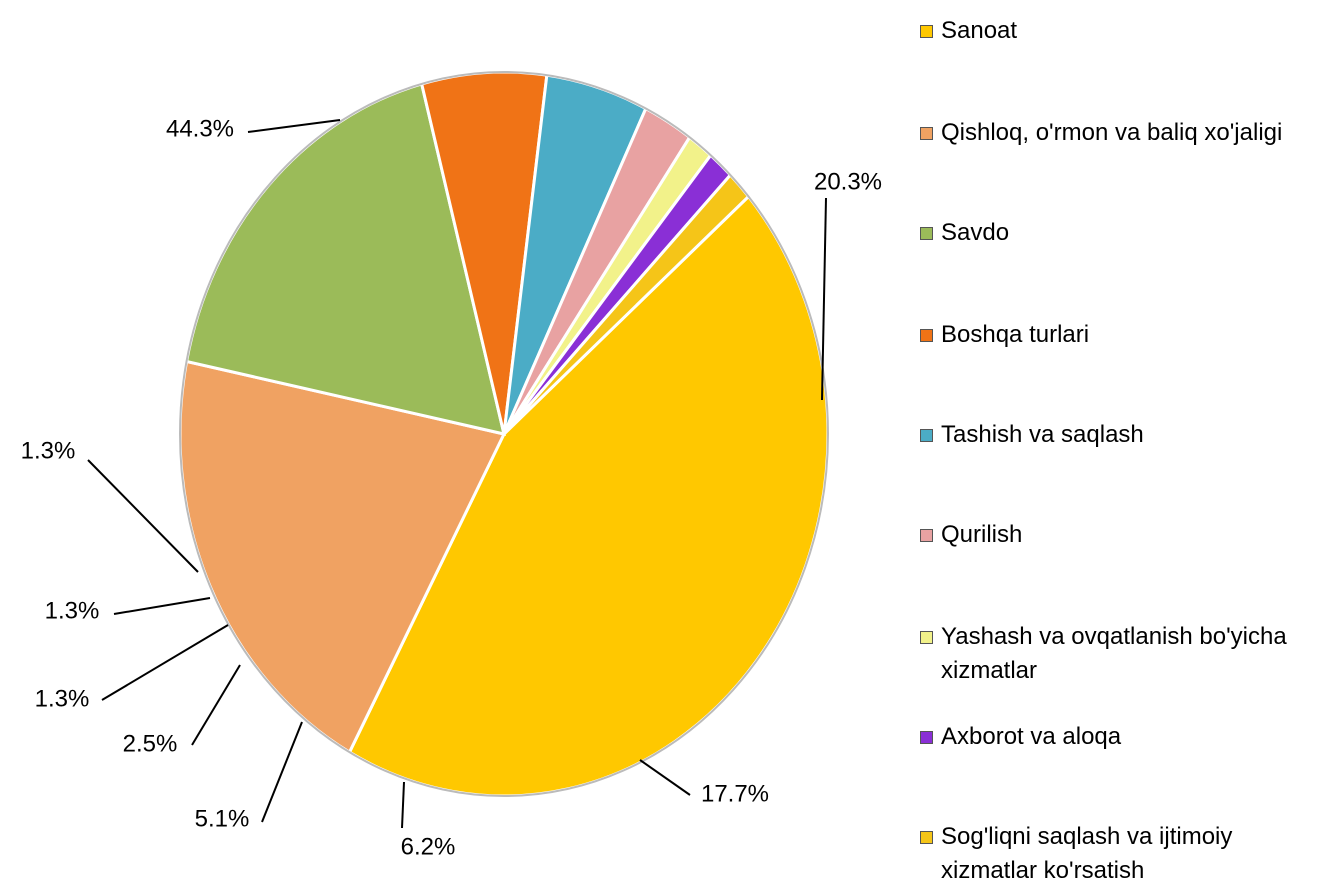  What do you see at coordinates (982, 534) in the screenshot?
I see `legend-label: Qurilish` at bounding box center [982, 534].